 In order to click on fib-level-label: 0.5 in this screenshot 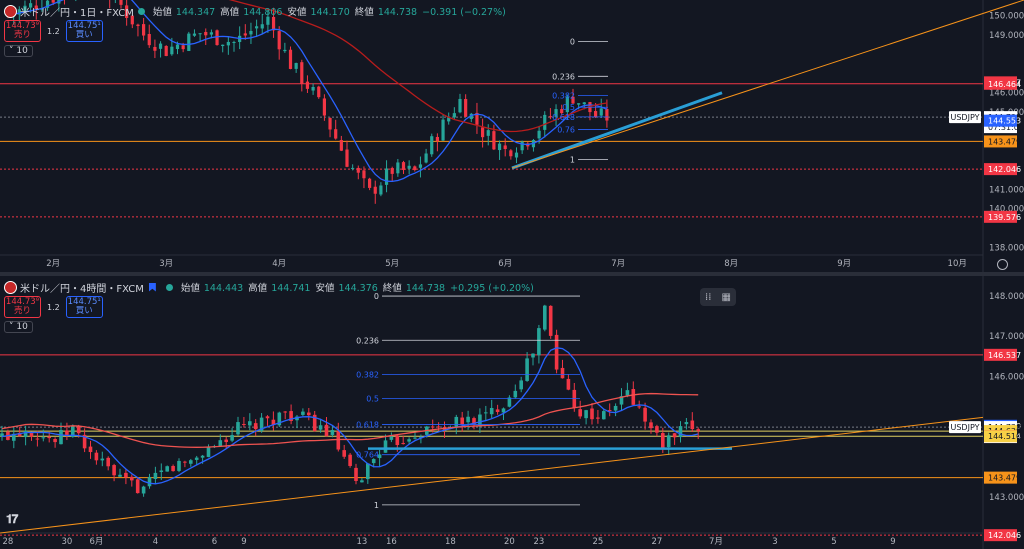, I will do `click(372, 398)`.